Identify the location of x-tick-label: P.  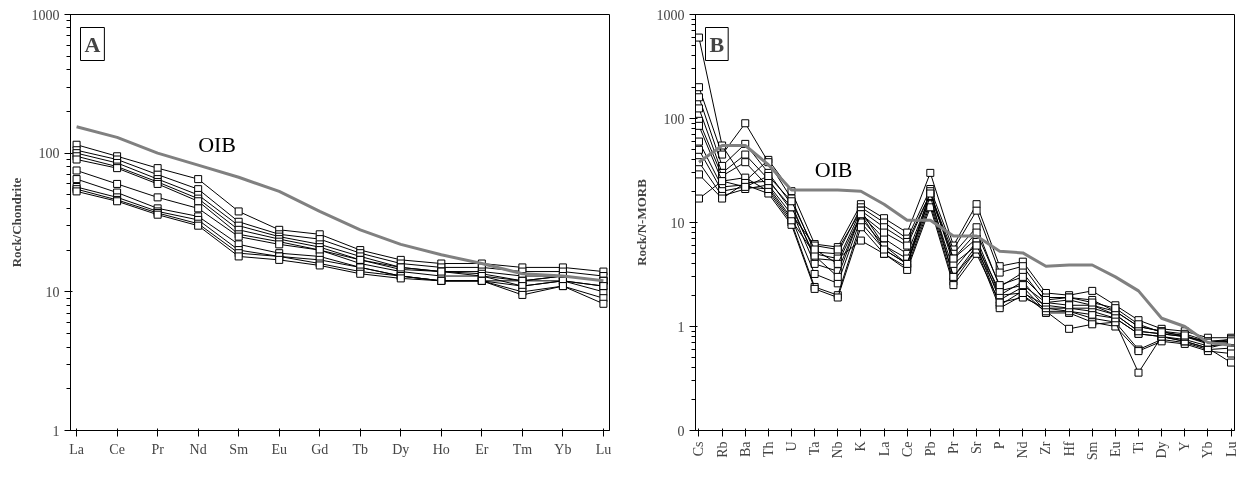
(1000, 445).